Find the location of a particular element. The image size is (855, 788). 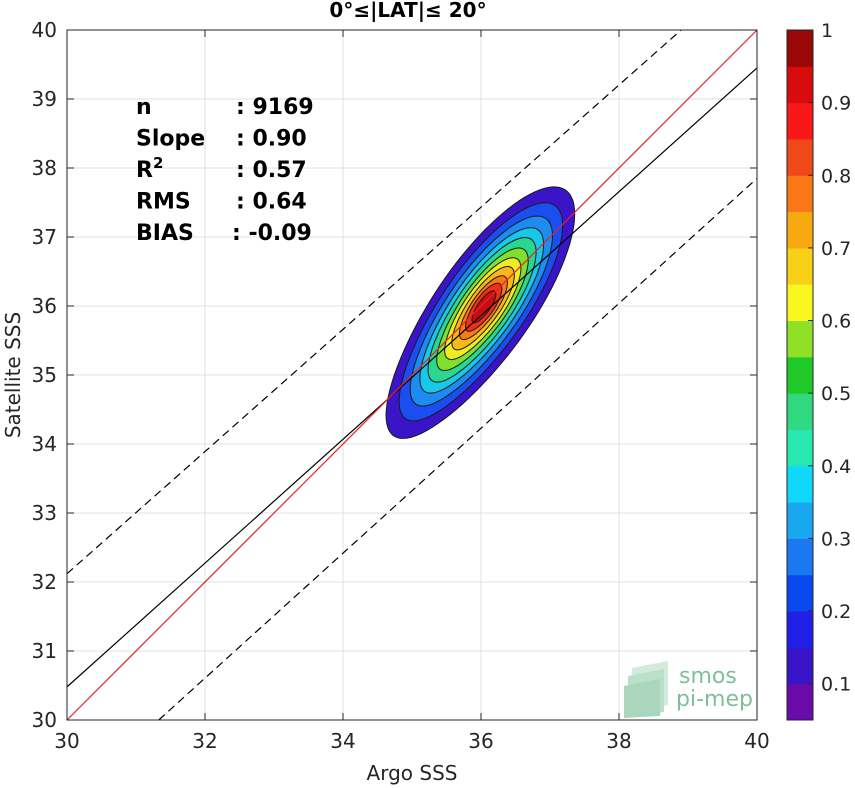

stat-label: RMS is located at coordinates (163, 202).